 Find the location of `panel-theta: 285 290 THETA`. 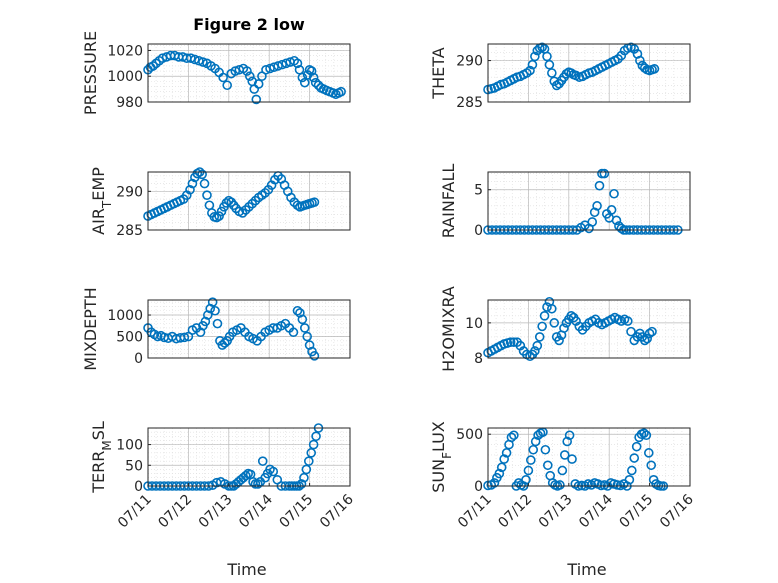

panel-theta: 285 290 THETA is located at coordinates (560, 76).